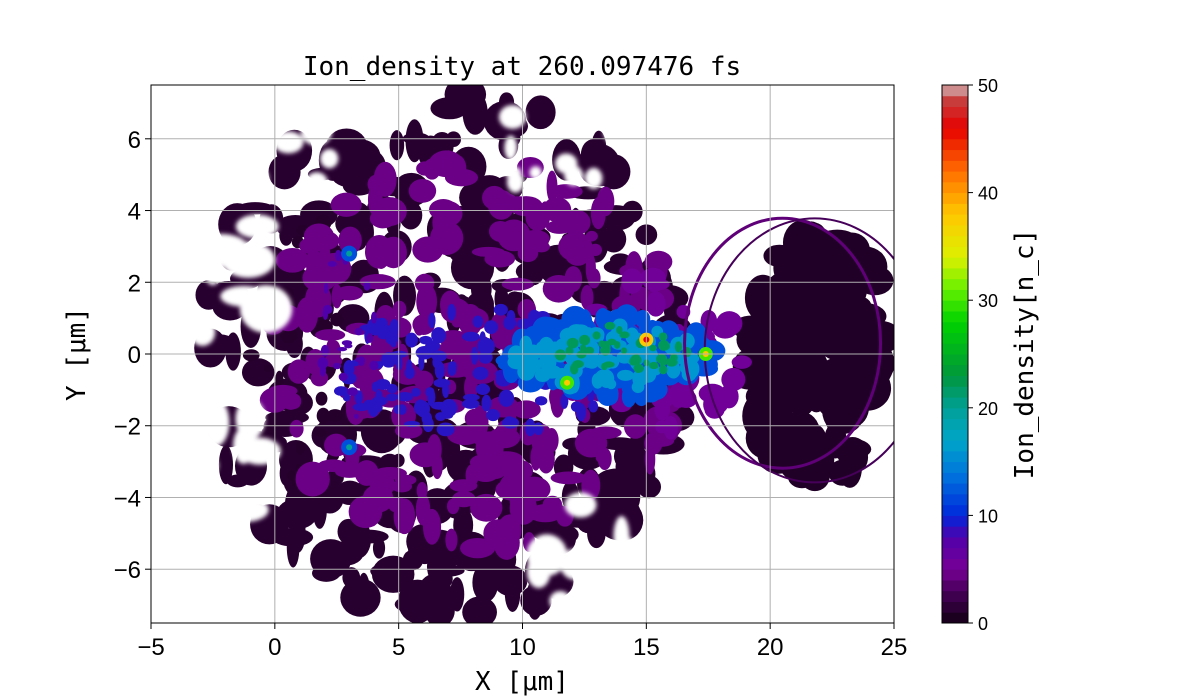  What do you see at coordinates (522, 67) in the screenshot?
I see `chart-title: Ion_density at 260.097476 fs` at bounding box center [522, 67].